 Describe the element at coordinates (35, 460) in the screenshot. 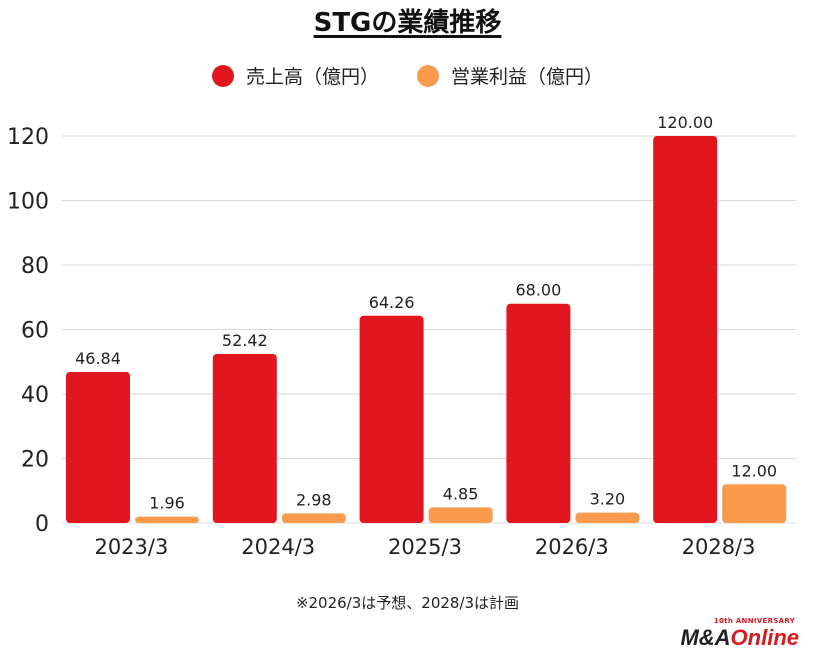

I see `y-tick-label: 20` at that location.